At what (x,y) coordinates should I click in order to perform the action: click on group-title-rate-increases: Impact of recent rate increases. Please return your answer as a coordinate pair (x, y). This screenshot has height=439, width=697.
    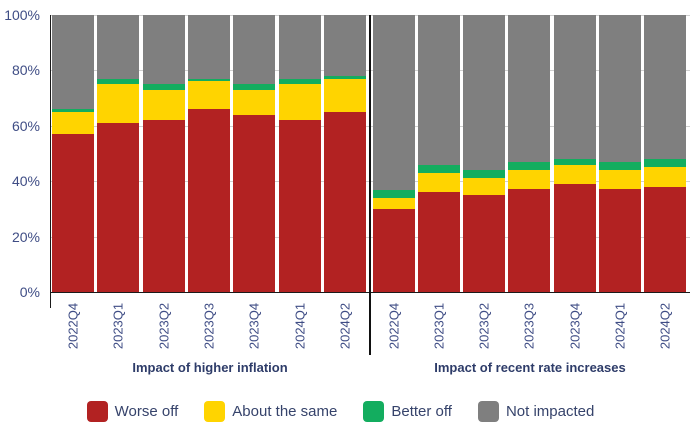
    Looking at the image, I should click on (530, 367).